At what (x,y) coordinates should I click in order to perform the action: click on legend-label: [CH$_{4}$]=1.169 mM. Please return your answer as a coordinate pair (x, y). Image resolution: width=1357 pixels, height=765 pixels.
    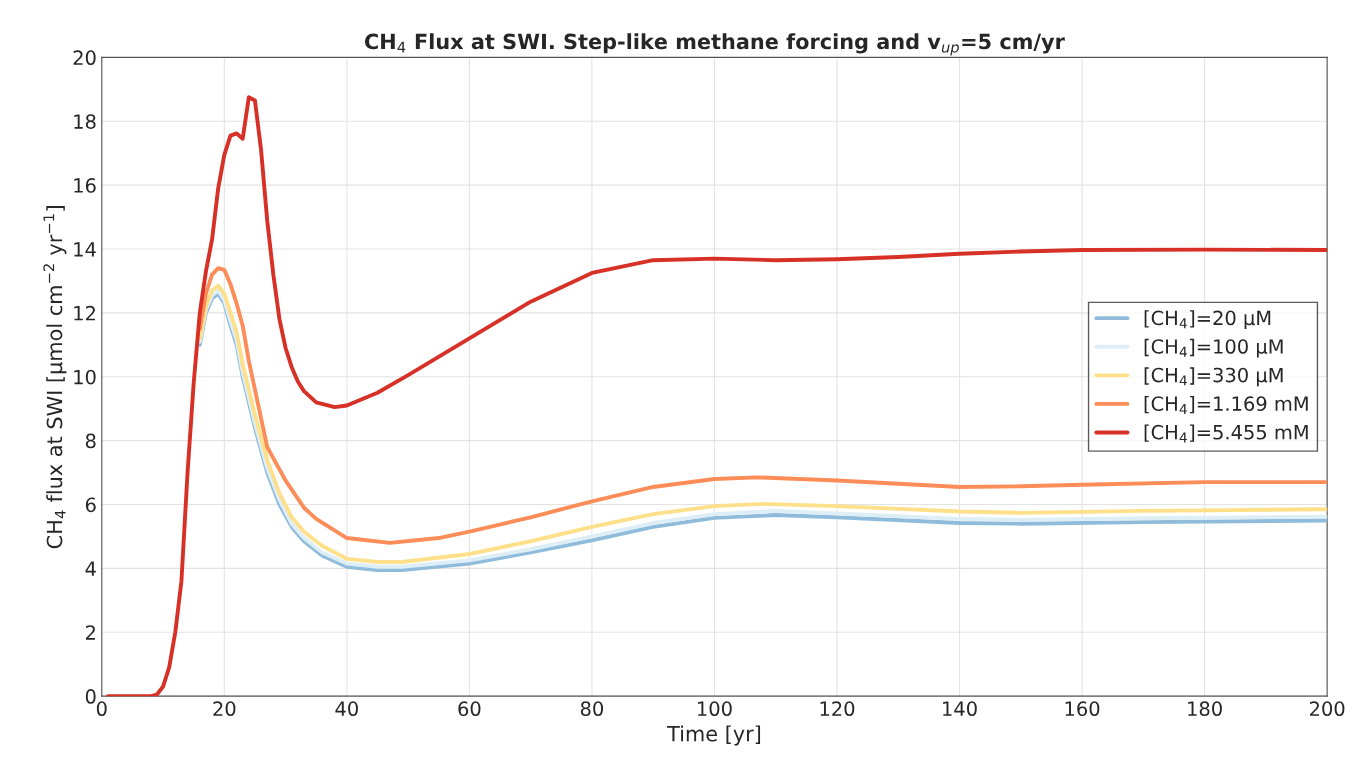
    Looking at the image, I should click on (1226, 404).